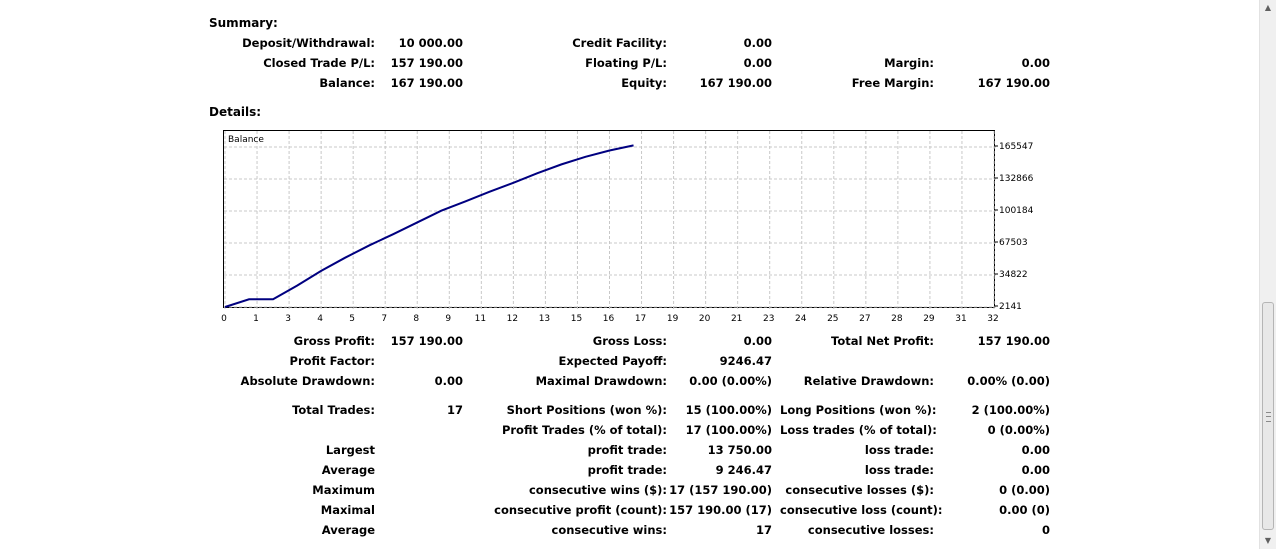  I want to click on deposit-value: 10 000.00, so click(430, 43).